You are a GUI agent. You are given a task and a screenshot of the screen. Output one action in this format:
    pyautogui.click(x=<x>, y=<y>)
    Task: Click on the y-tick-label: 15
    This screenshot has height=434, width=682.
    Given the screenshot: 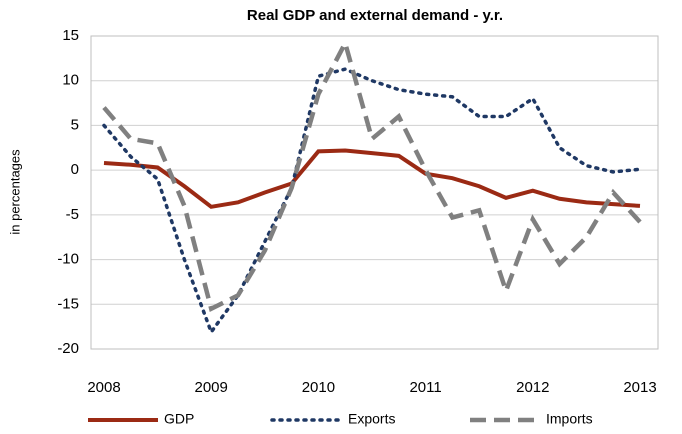 What is the action you would take?
    pyautogui.click(x=70, y=35)
    